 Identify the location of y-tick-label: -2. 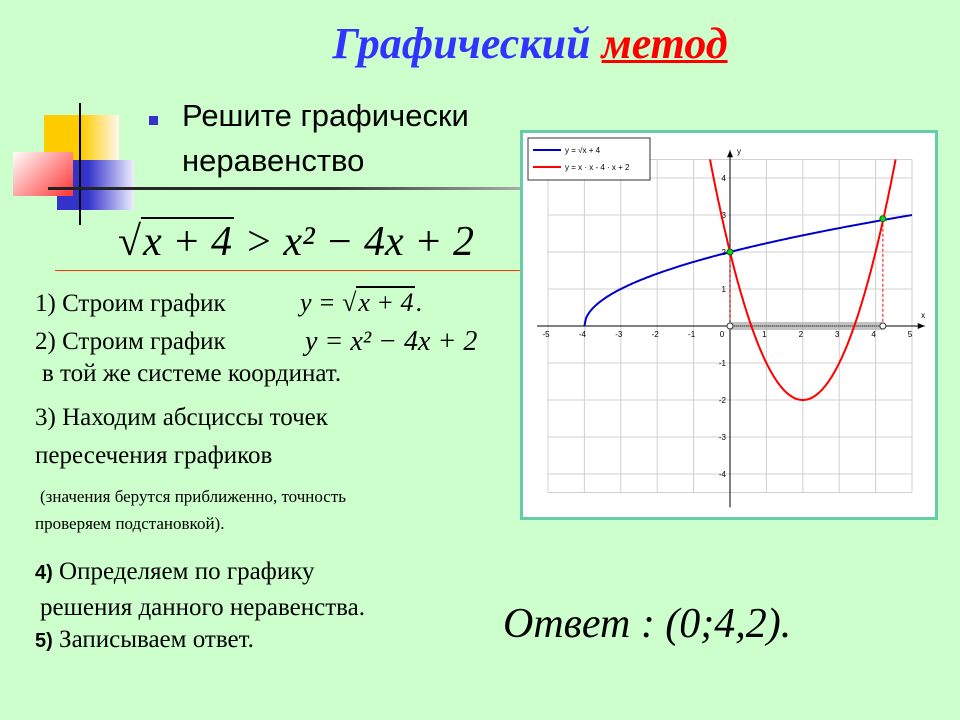
(723, 400).